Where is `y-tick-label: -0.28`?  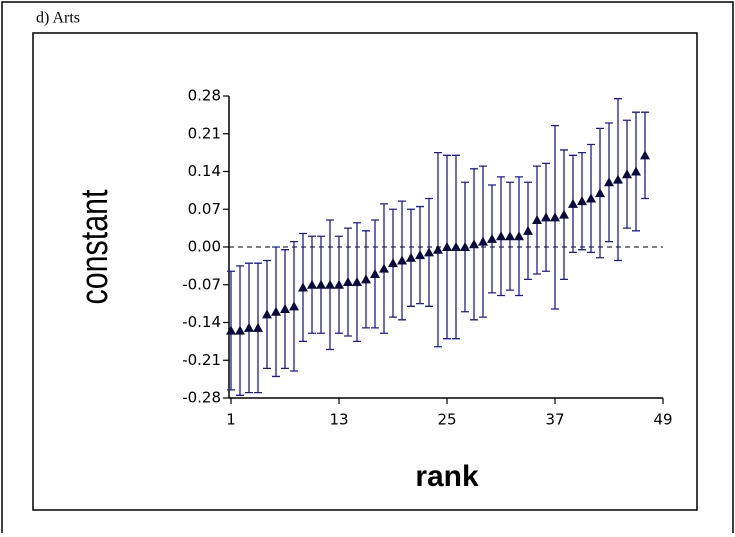
y-tick-label: -0.28 is located at coordinates (201, 398).